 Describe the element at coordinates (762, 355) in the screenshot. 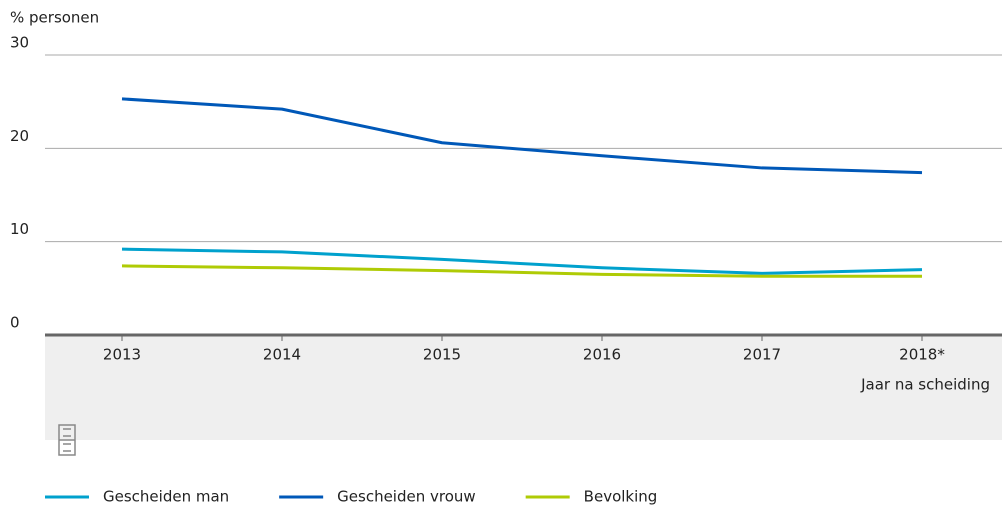

I see `x-tick-label: 2017` at that location.